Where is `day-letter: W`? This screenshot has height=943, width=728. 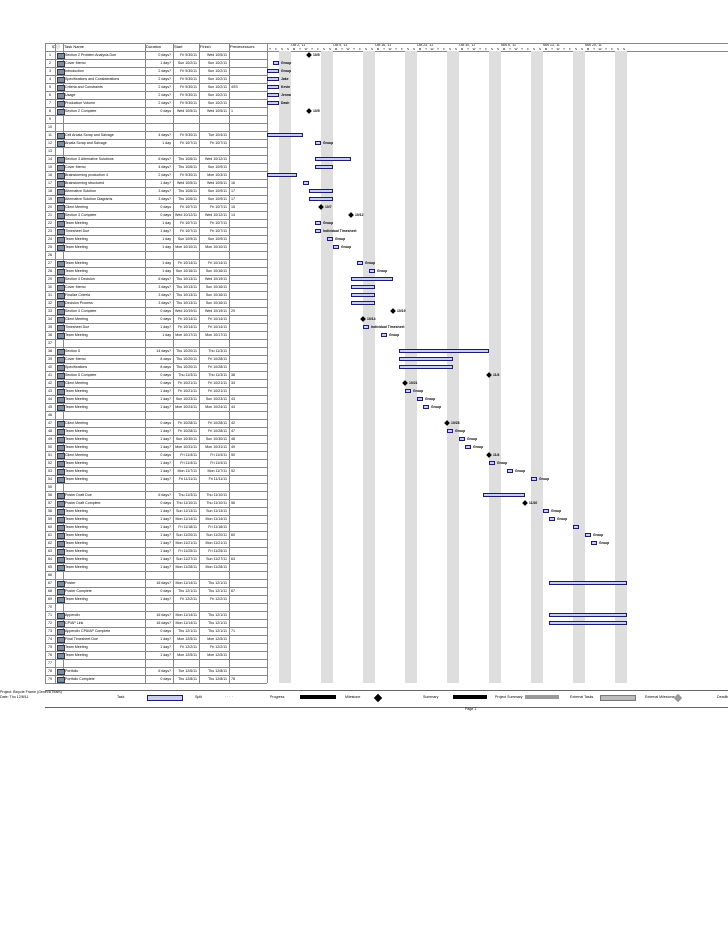 day-letter: W is located at coordinates (558, 49).